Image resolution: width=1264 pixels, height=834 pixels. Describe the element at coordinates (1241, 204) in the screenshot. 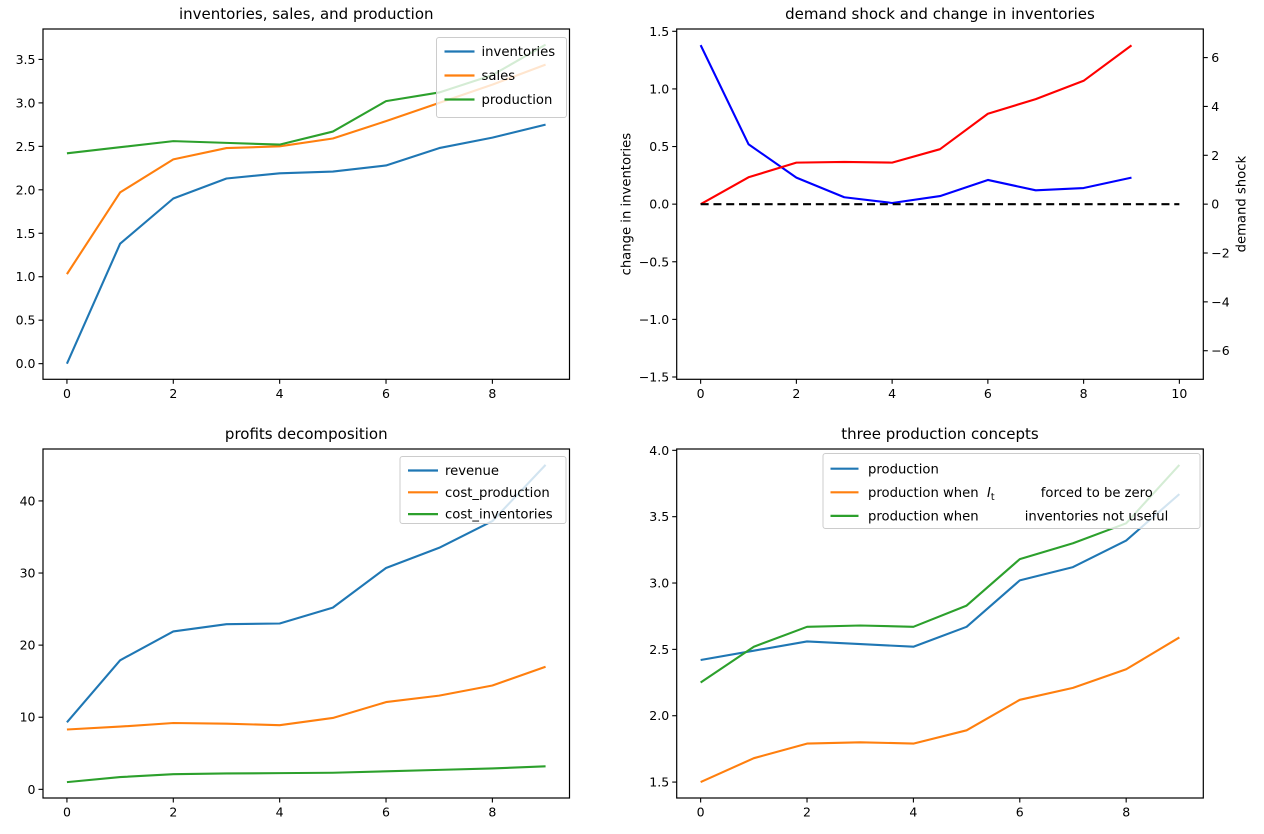

I see `right-y-axis-label: demand shock` at that location.